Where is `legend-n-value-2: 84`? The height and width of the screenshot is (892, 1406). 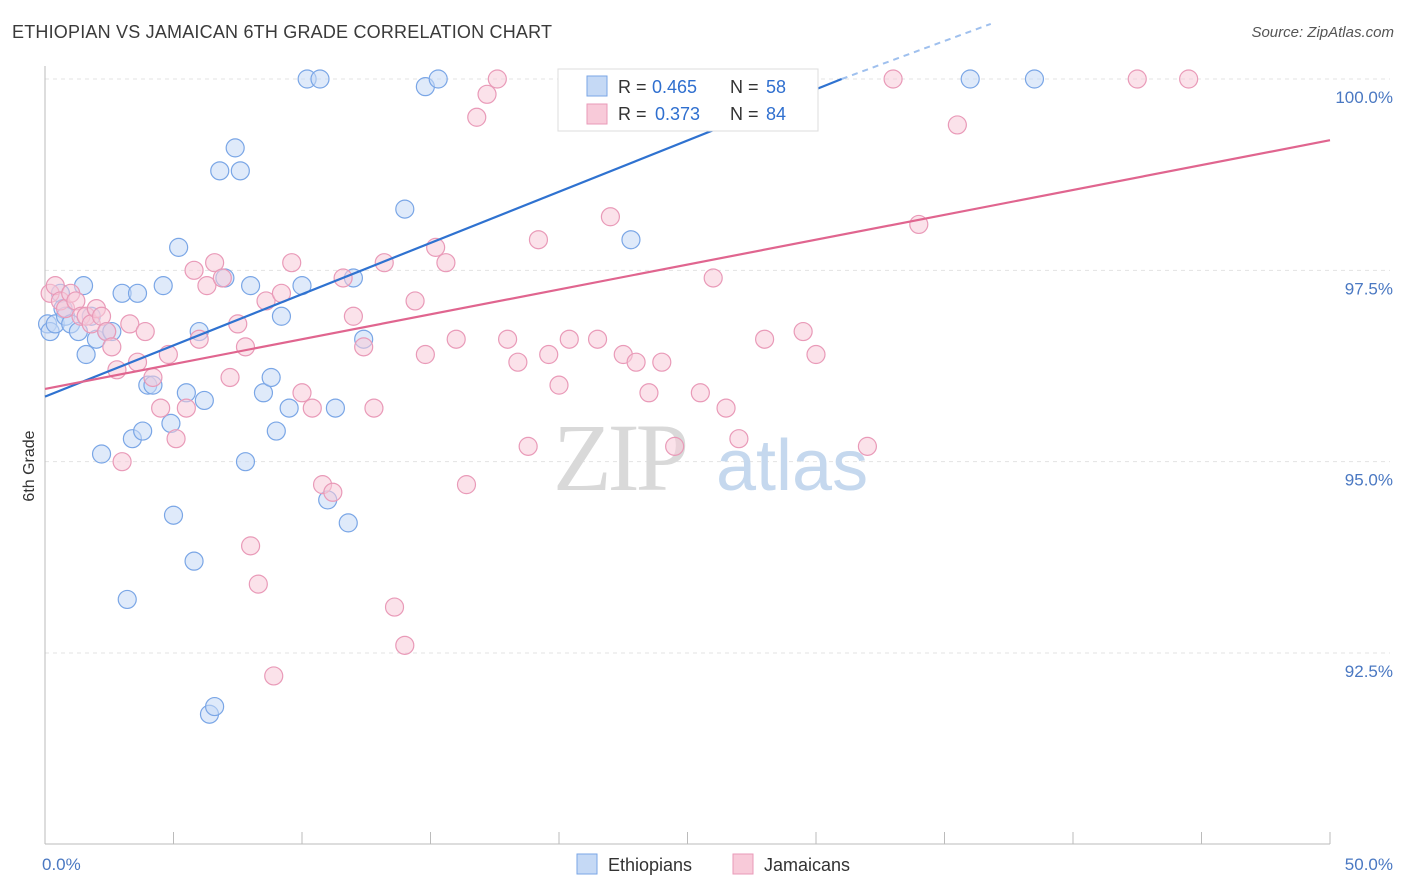
legend-n-value-2: 84 is located at coordinates (776, 114).